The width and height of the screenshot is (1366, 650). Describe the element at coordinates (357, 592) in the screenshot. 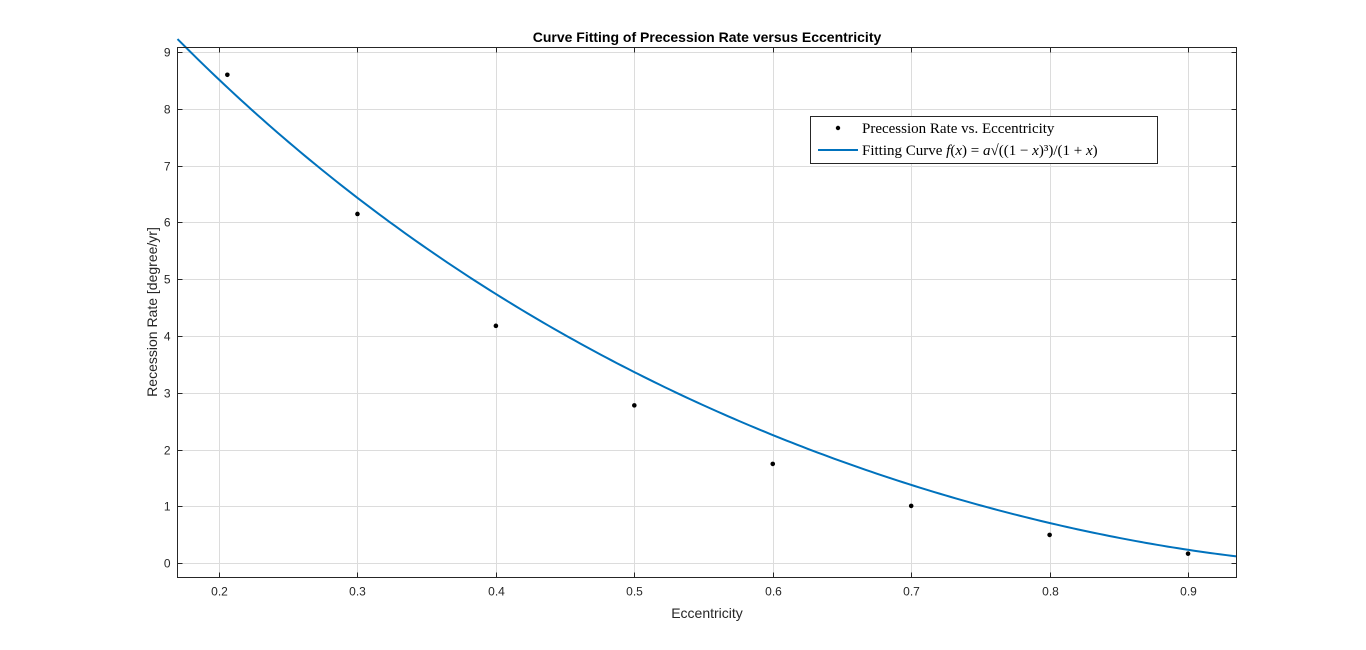

I see `x-tick-label: 0.3` at that location.